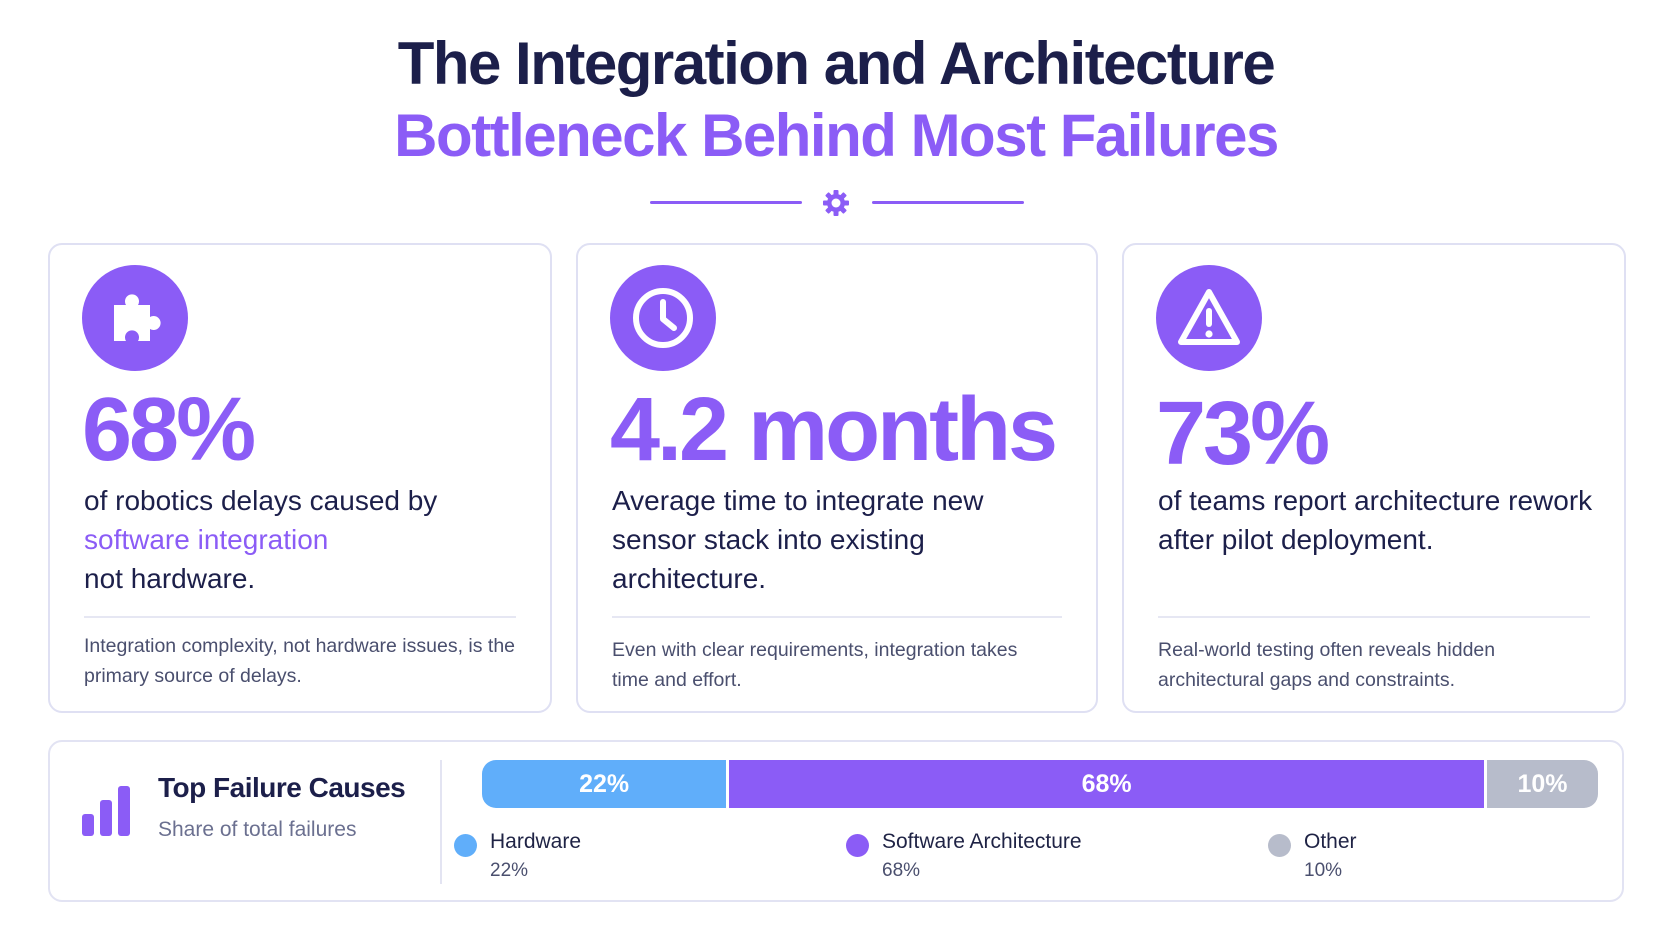  What do you see at coordinates (1243, 434) in the screenshot?
I see `stat-value: 73%` at bounding box center [1243, 434].